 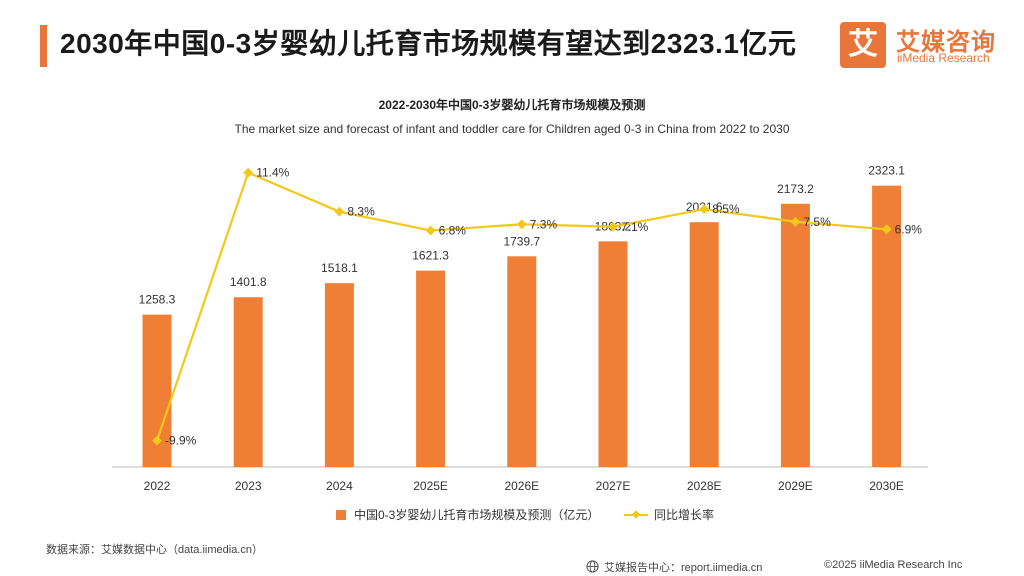 What do you see at coordinates (521, 241) in the screenshot?
I see `bar-value-label: 1739.7` at bounding box center [521, 241].